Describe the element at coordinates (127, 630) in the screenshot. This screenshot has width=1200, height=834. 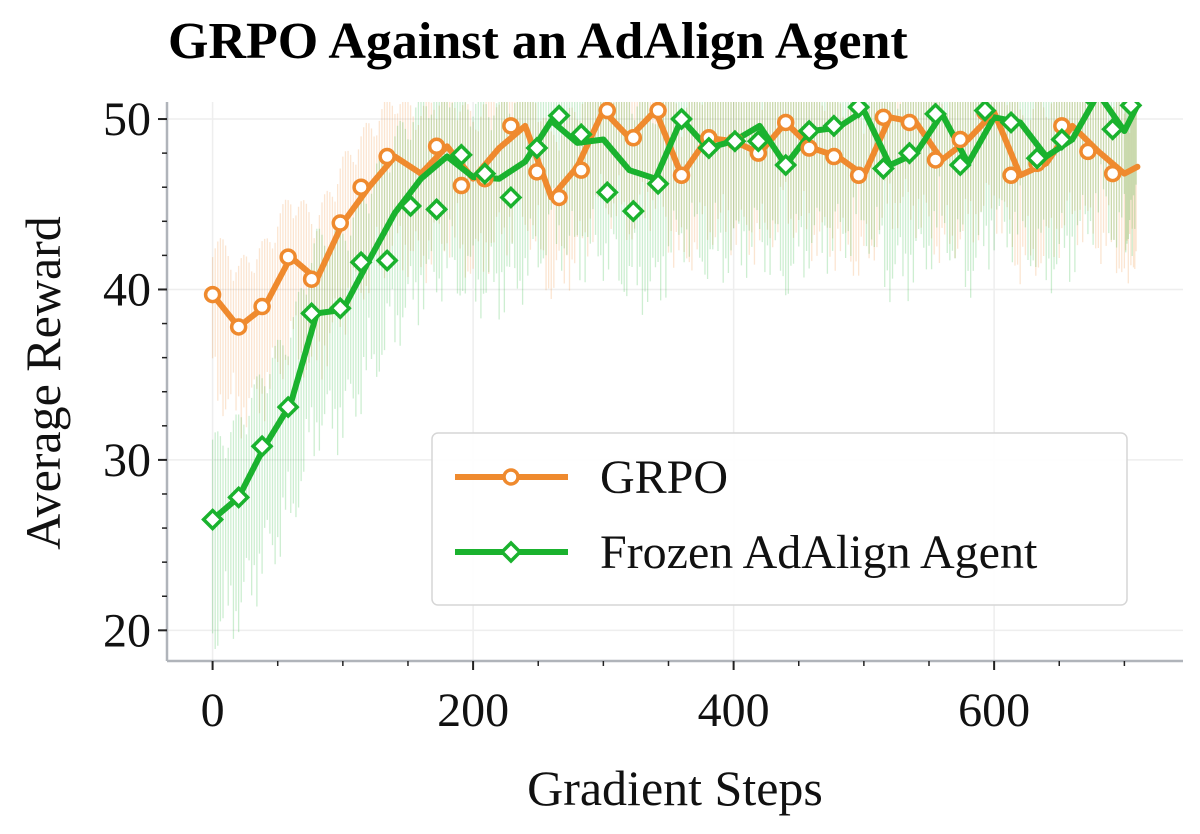
I see `y-tick-label: 20` at that location.